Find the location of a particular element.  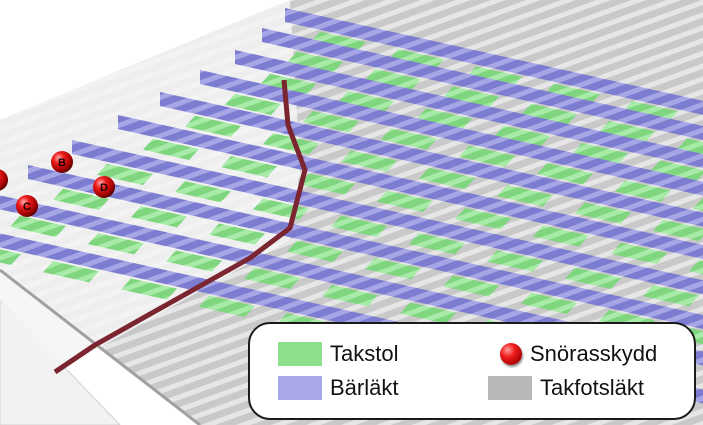

takstol-swatch is located at coordinates (300, 354).